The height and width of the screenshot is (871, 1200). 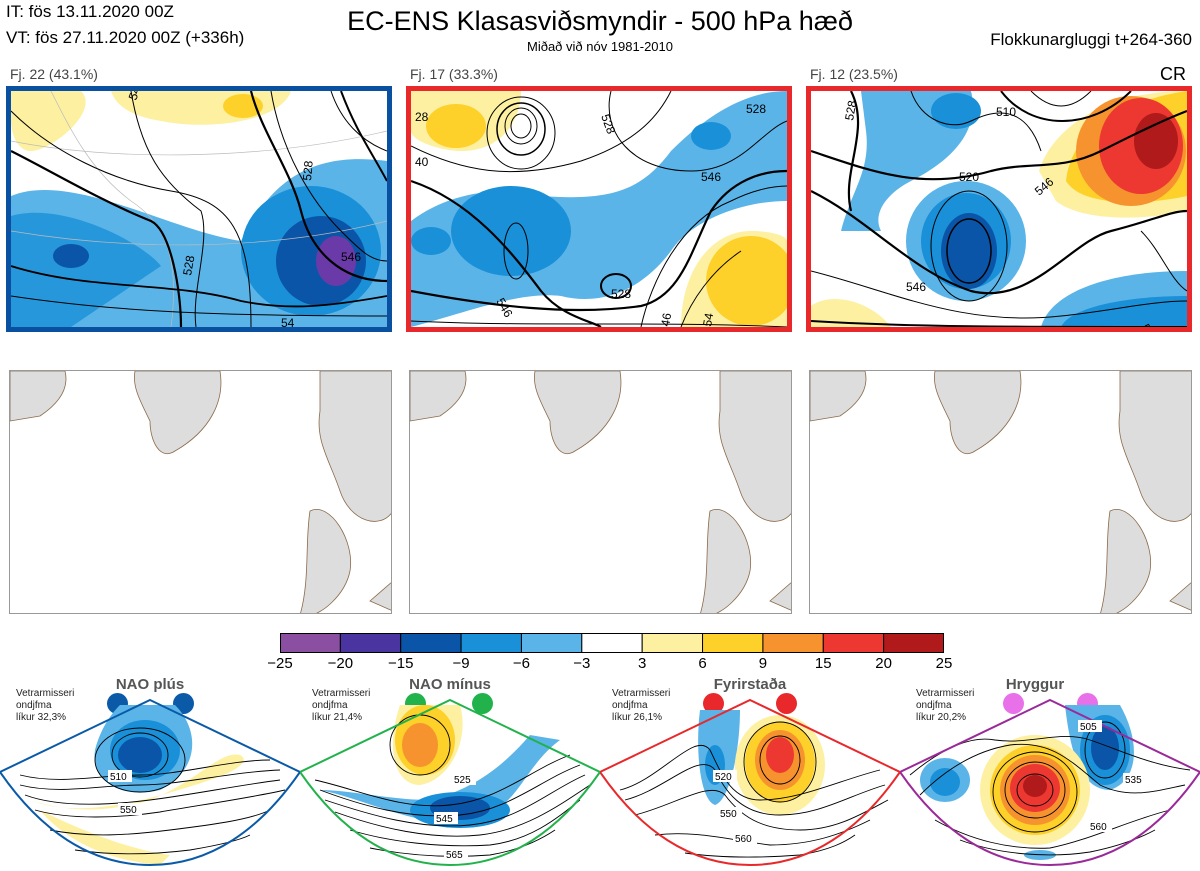 I want to click on contour-label: 525, so click(x=462, y=780).